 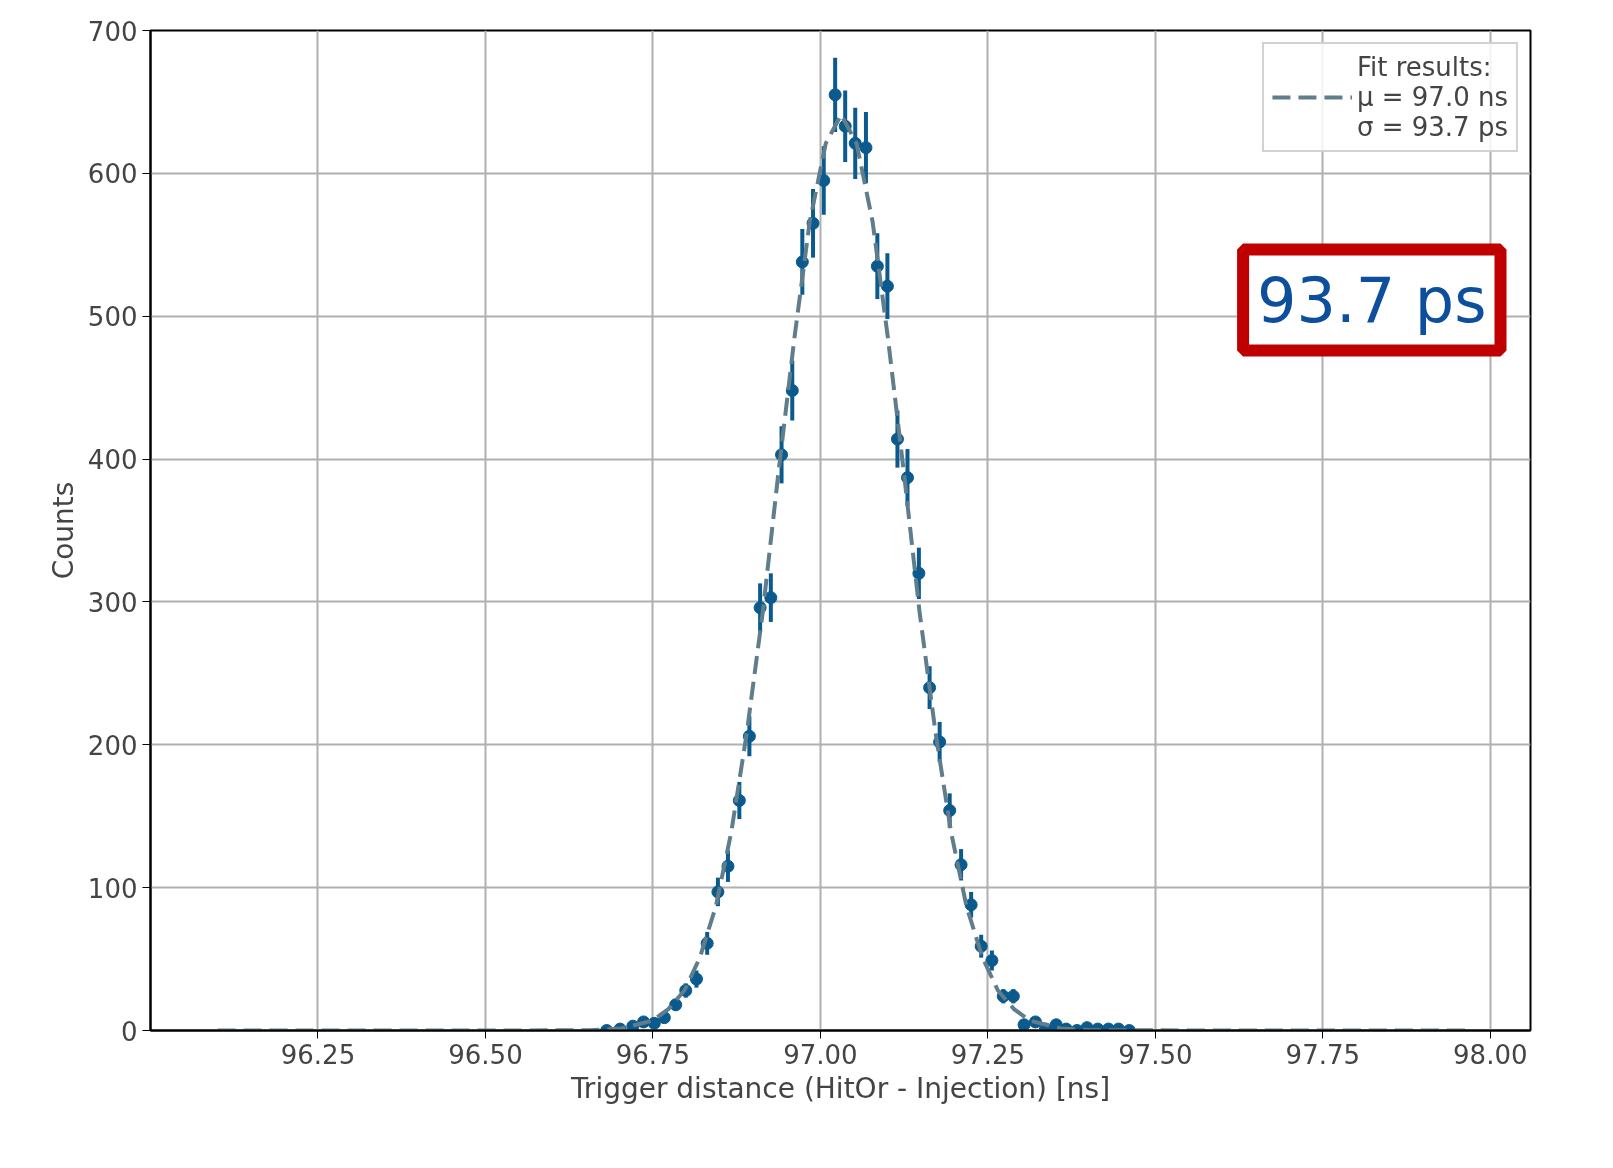 What do you see at coordinates (1490, 1054) in the screenshot?
I see `x-tick-label: 98.00` at bounding box center [1490, 1054].